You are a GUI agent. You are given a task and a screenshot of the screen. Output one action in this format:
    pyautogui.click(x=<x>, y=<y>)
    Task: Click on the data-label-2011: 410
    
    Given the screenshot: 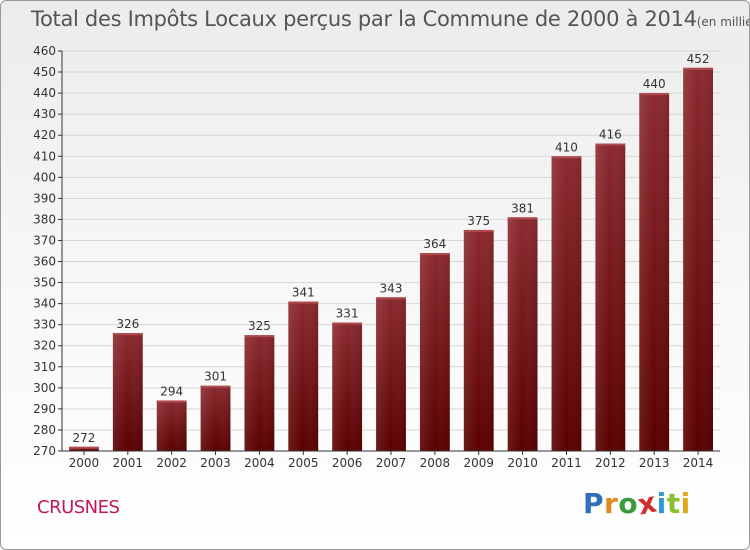 What is the action you would take?
    pyautogui.click(x=566, y=147)
    